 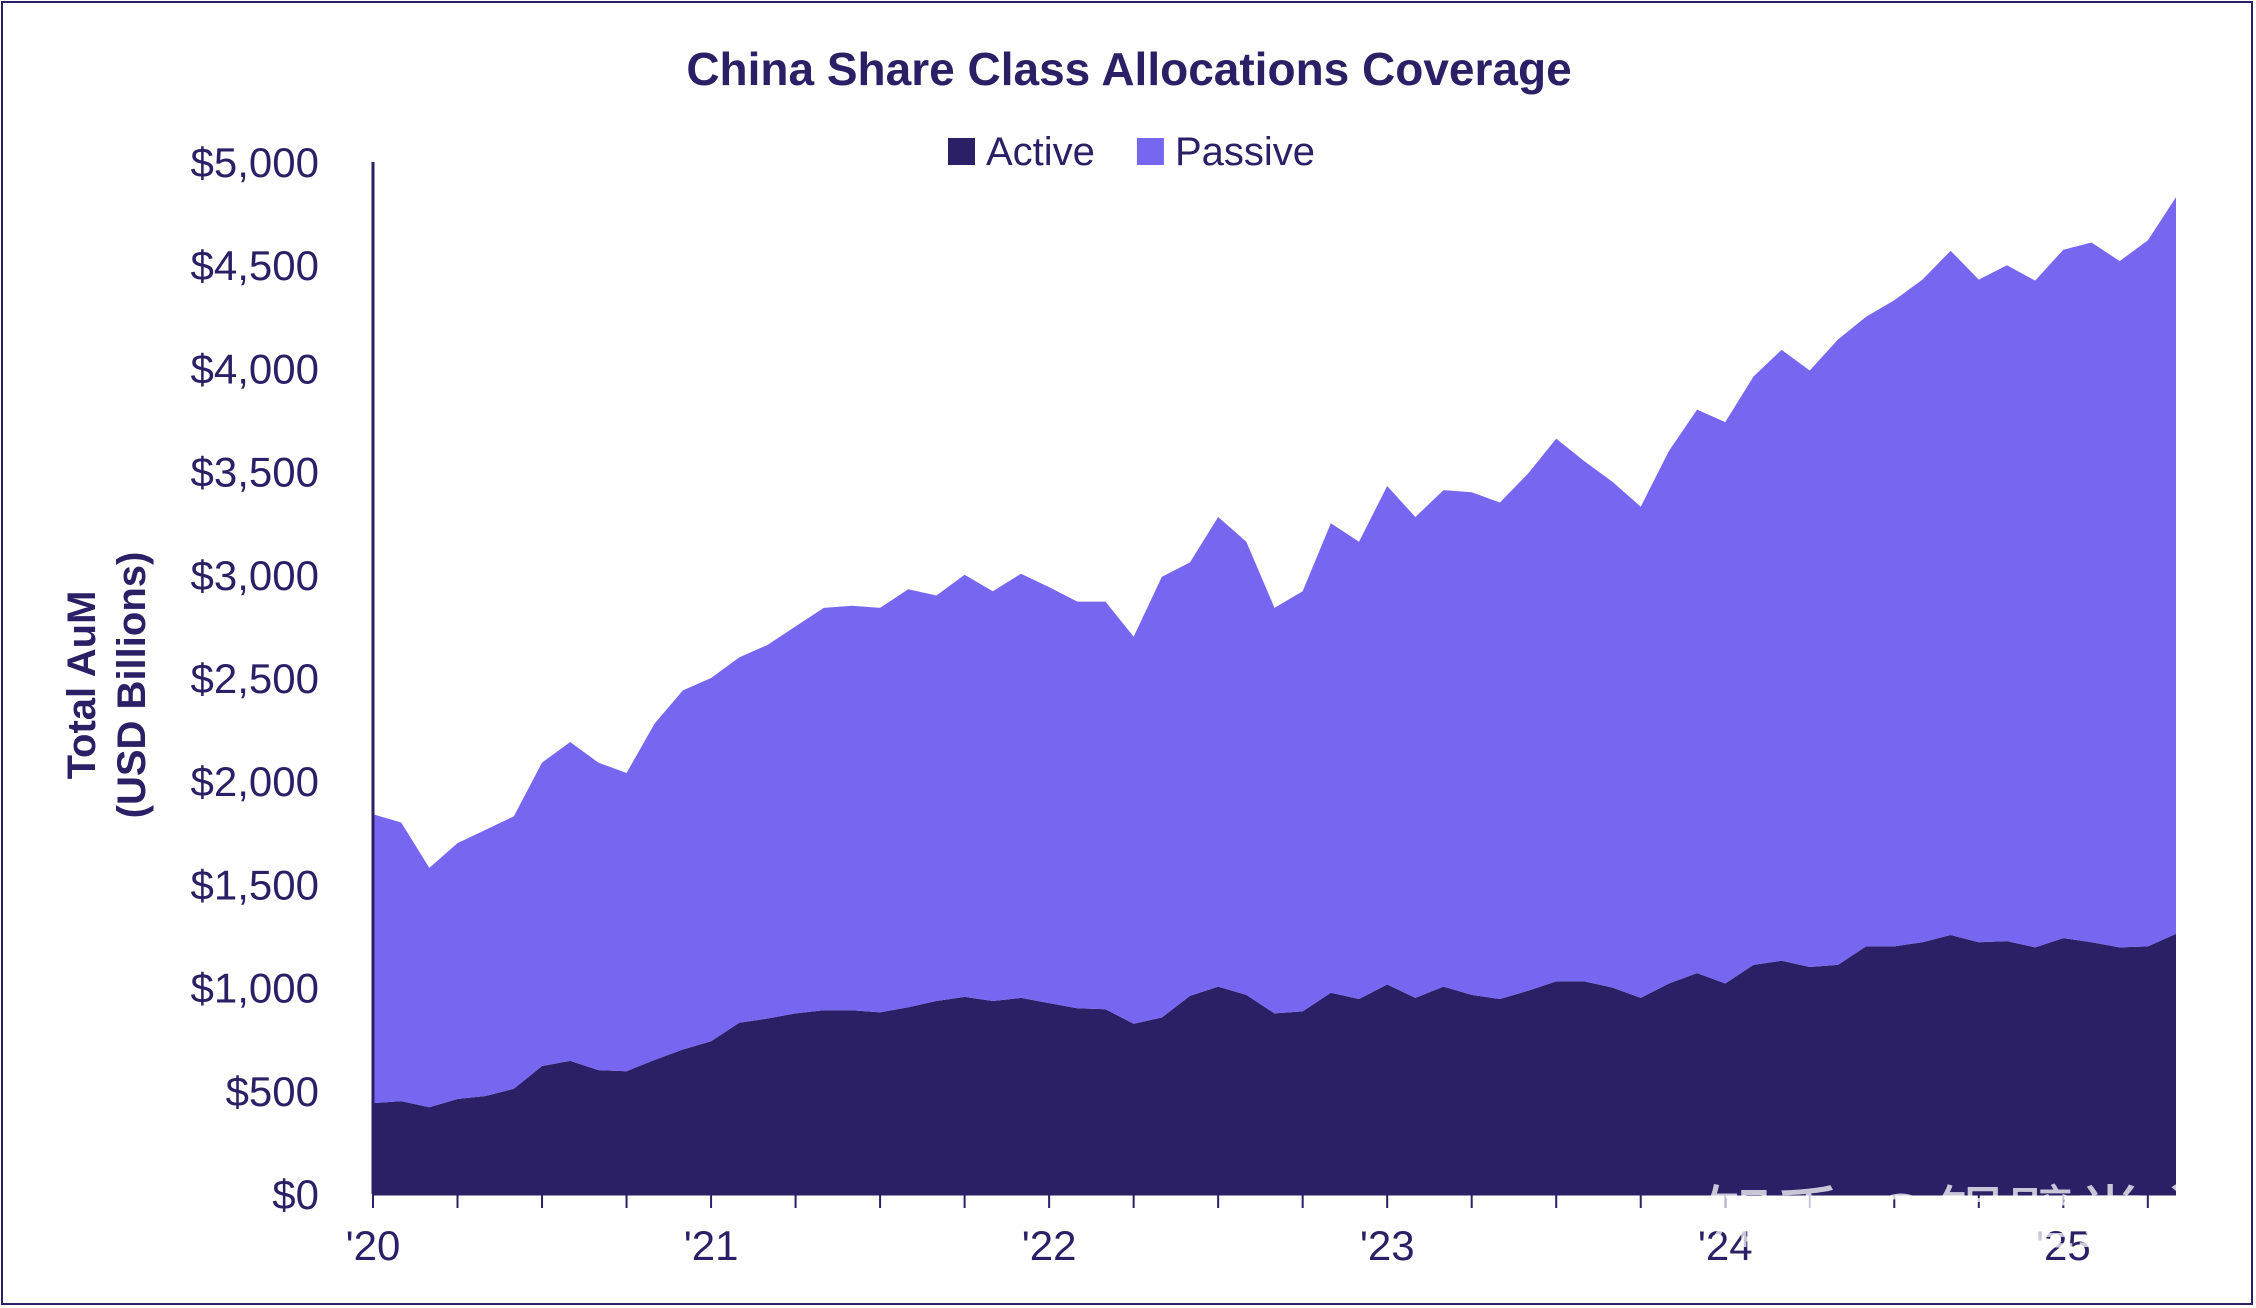 What do you see at coordinates (1049, 1245) in the screenshot?
I see `x-tick-label: '22` at bounding box center [1049, 1245].